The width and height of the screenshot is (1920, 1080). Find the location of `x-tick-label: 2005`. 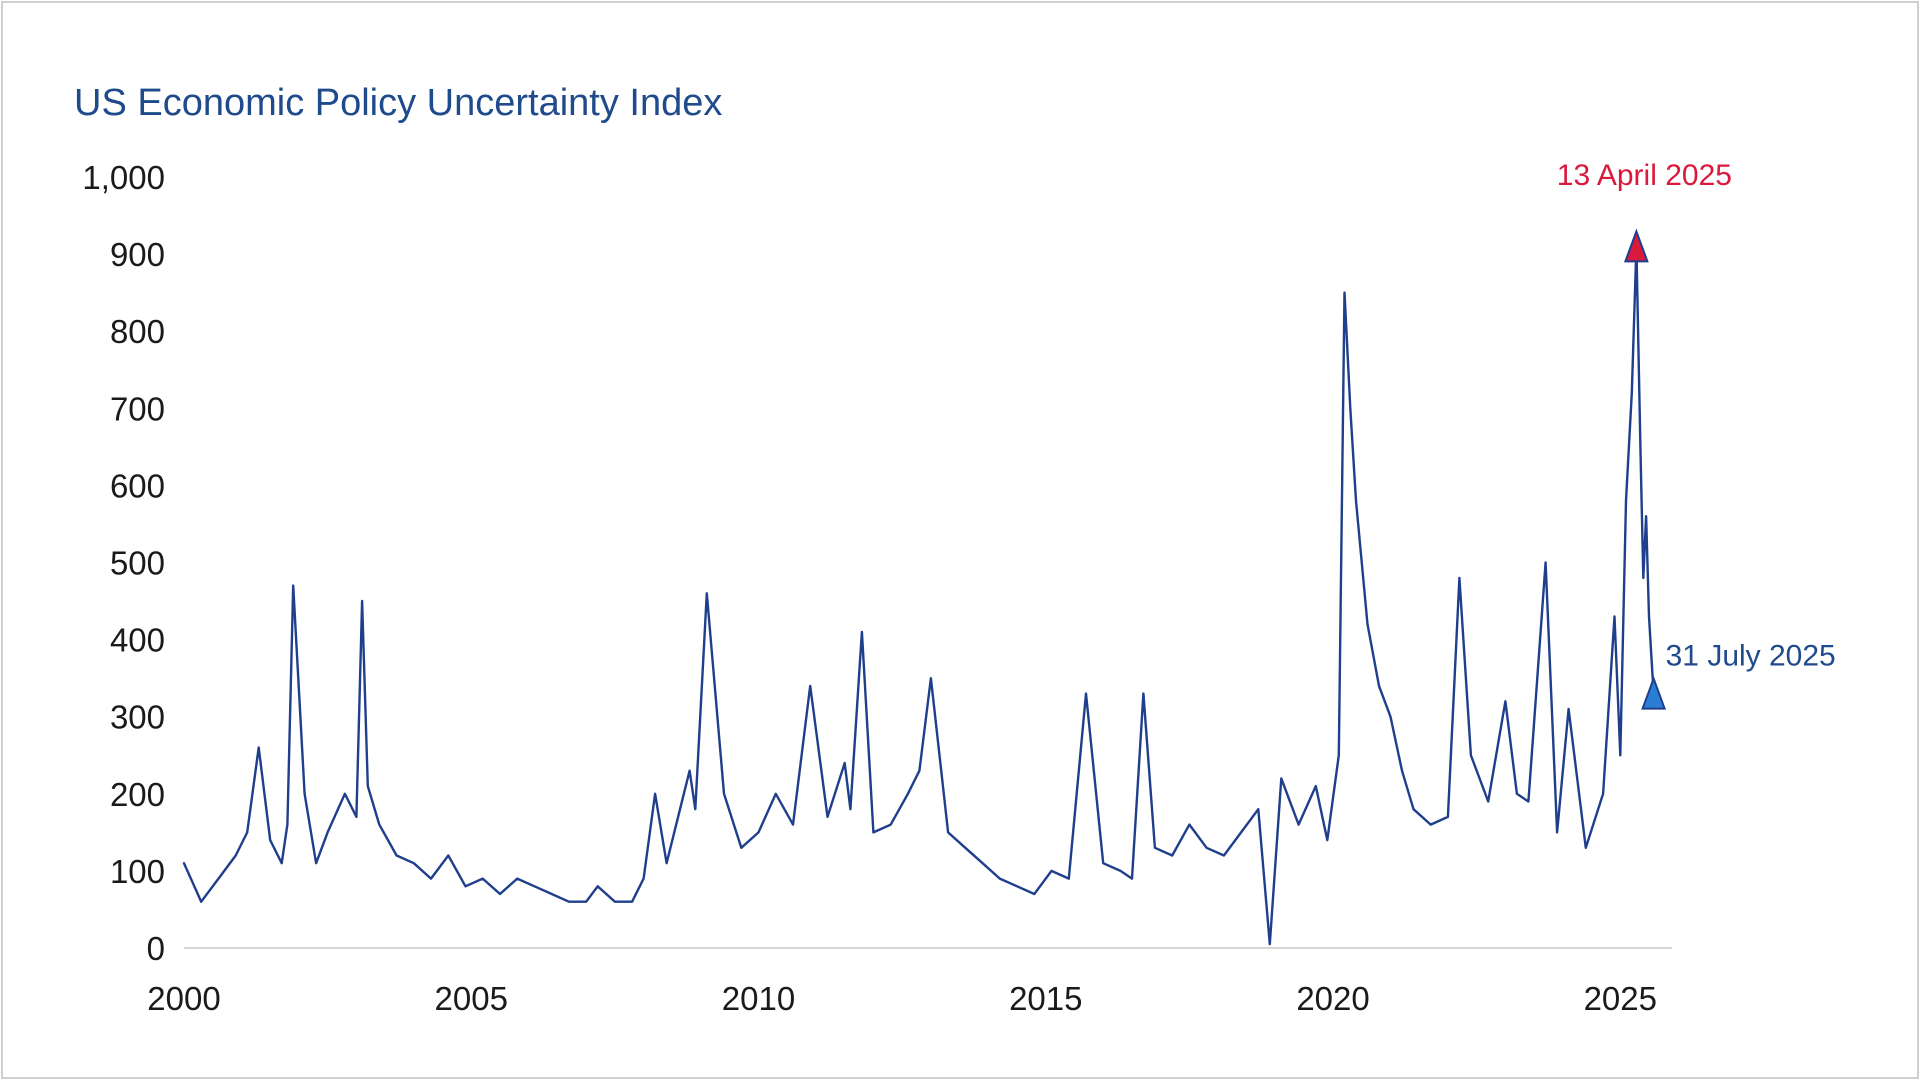

x-tick-label: 2005 is located at coordinates (471, 998).